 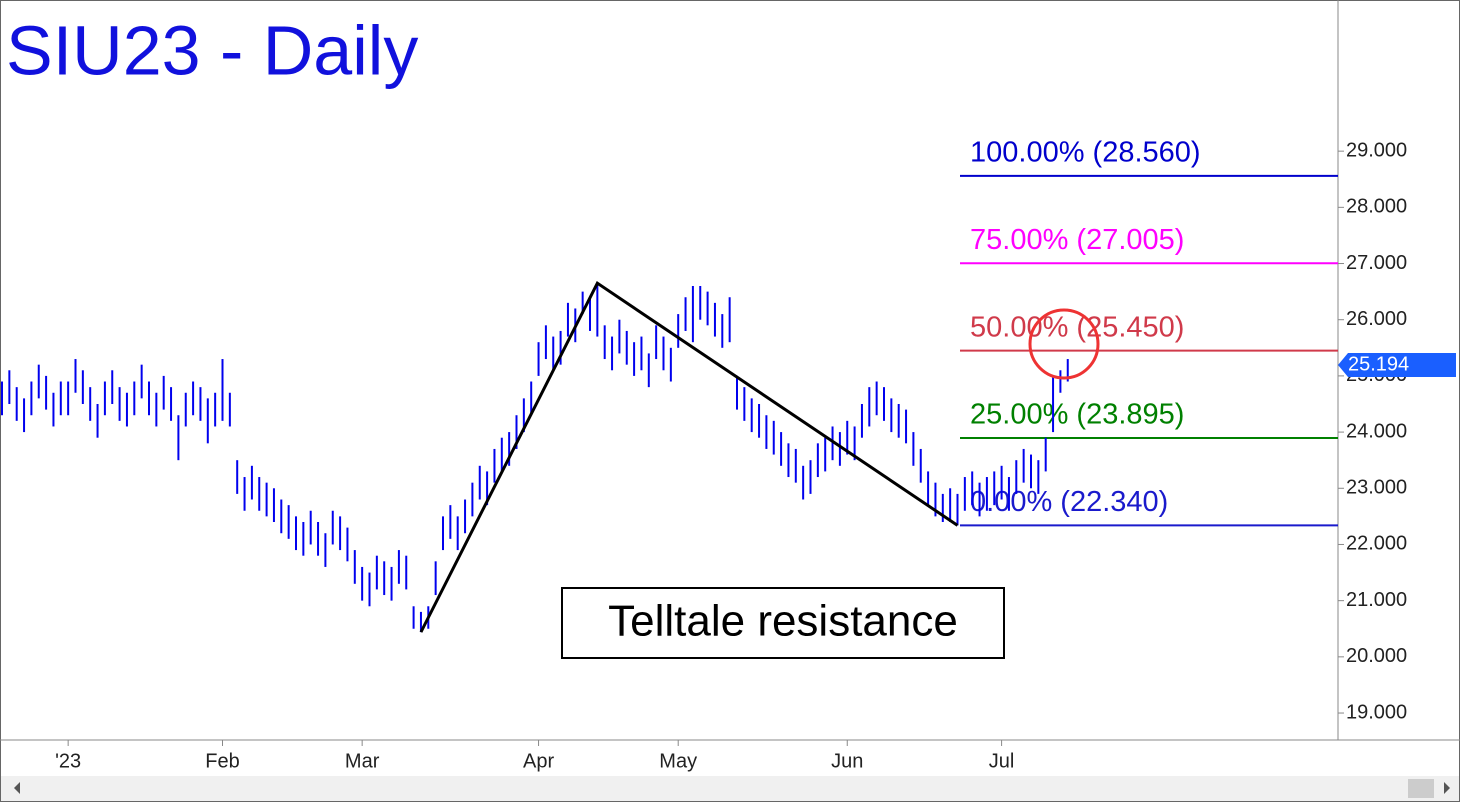 What do you see at coordinates (1085, 153) in the screenshot?
I see `fib-label: 100.00% (28.560)` at bounding box center [1085, 153].